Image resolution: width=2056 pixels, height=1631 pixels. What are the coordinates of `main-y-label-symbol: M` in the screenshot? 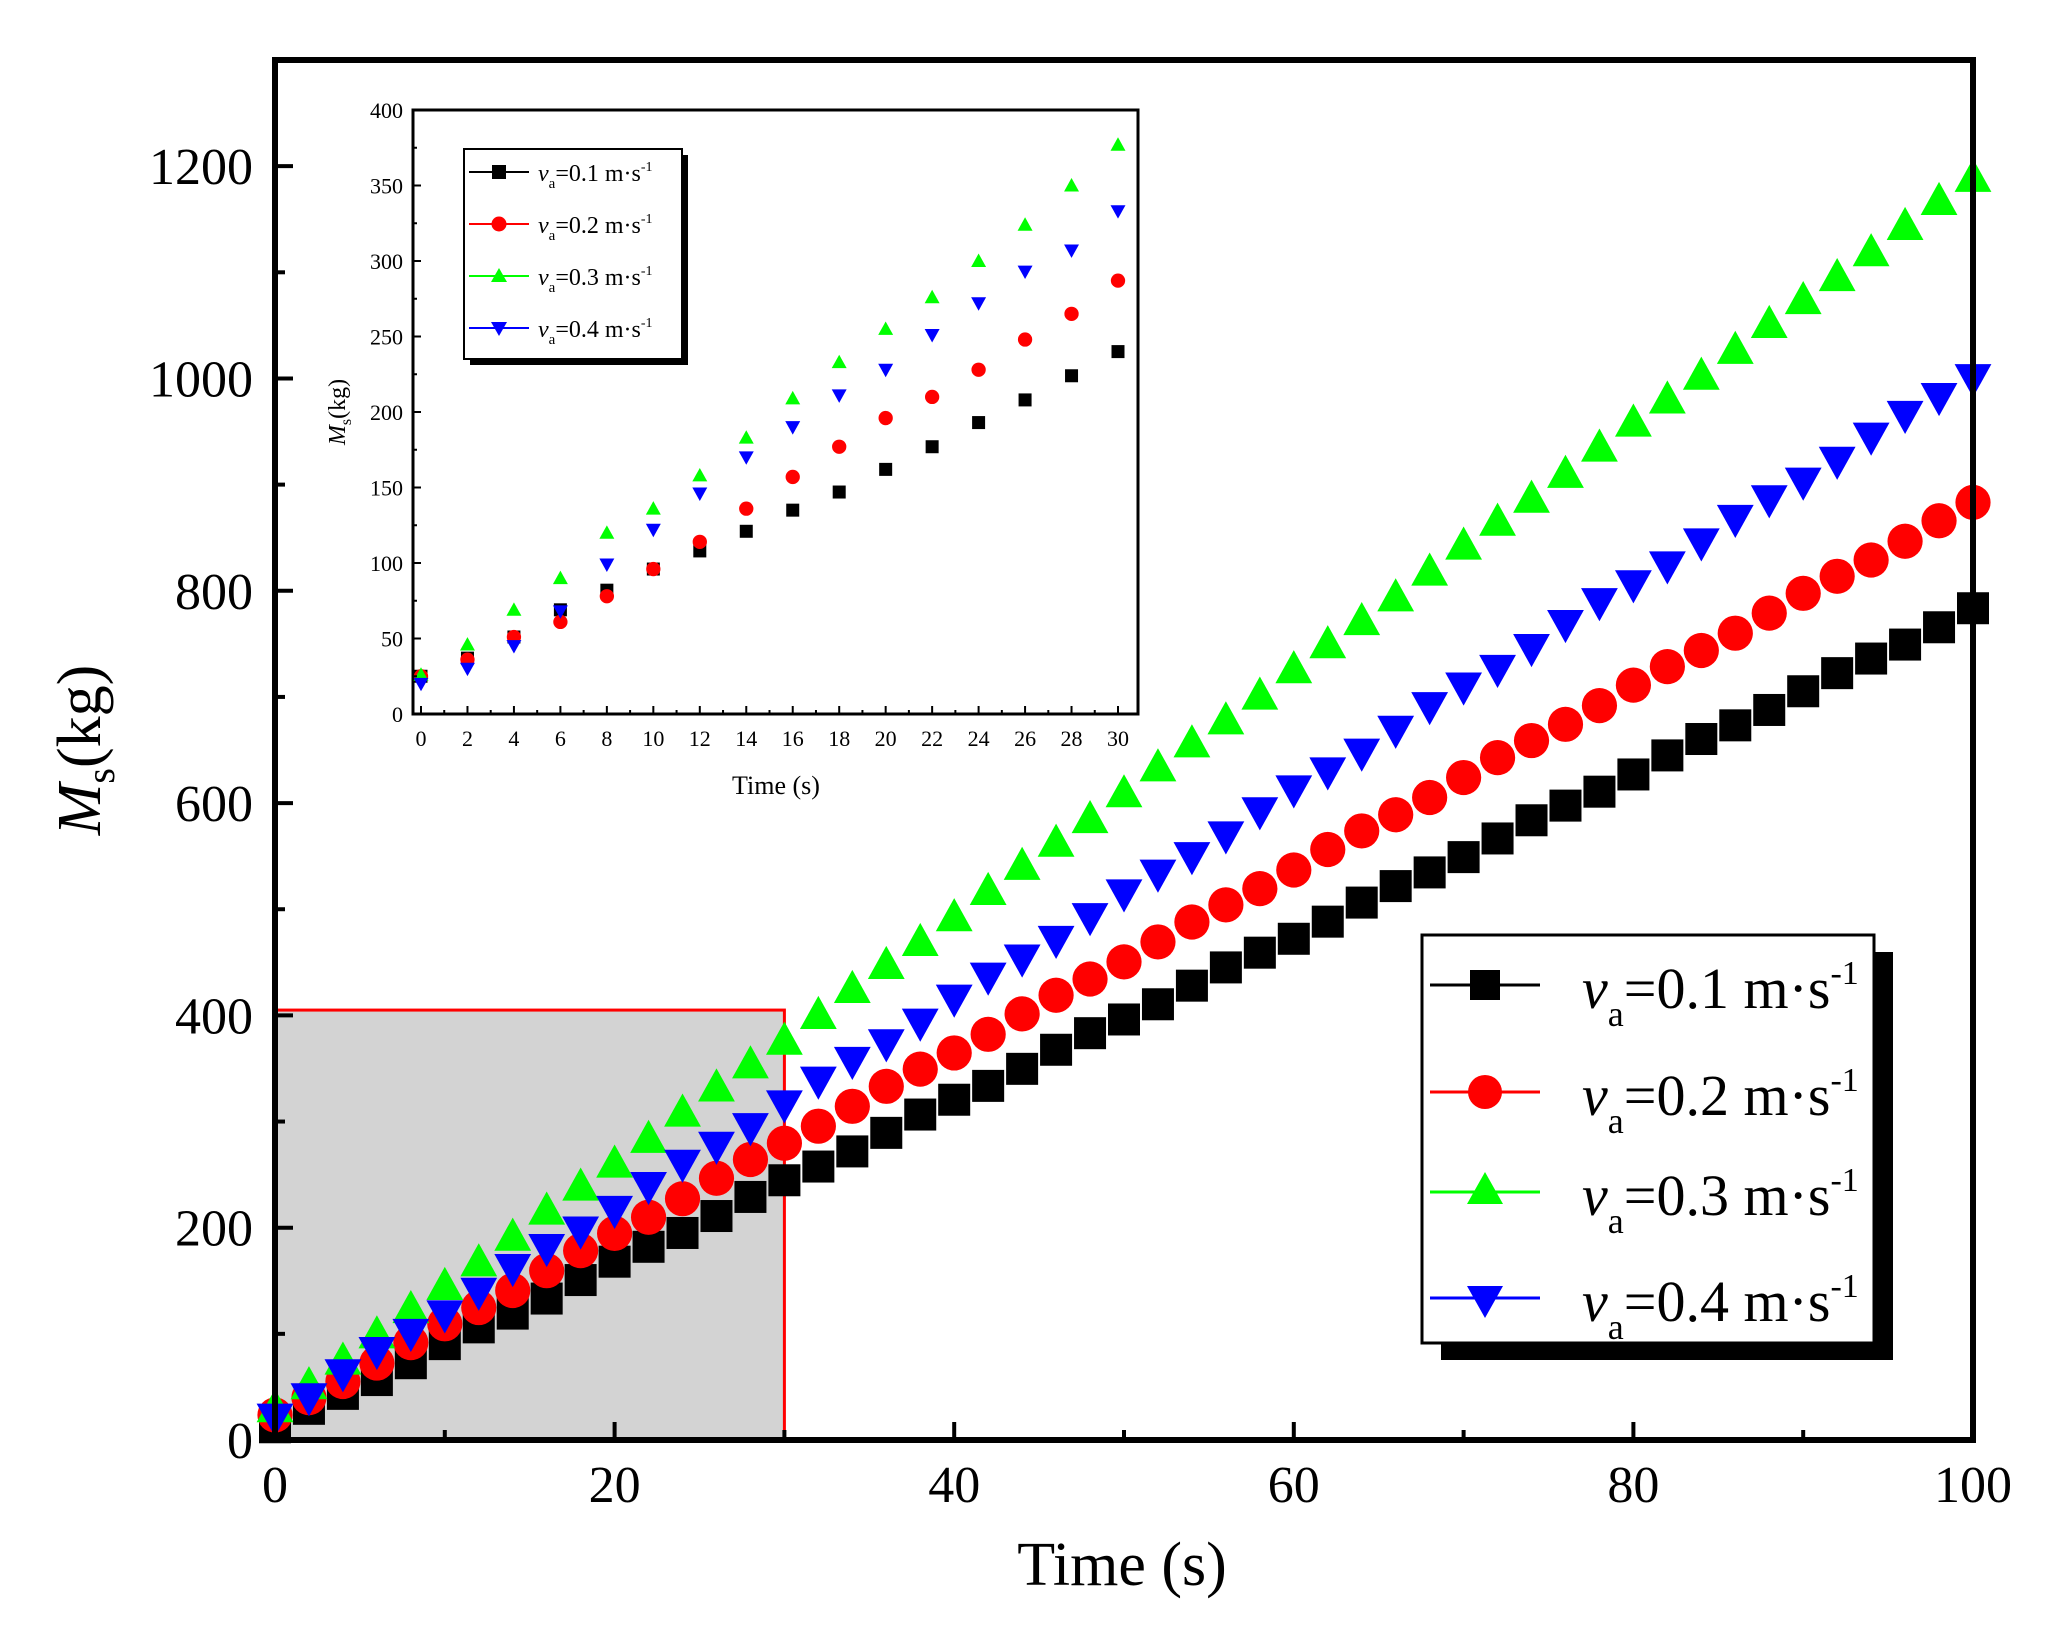 It's located at (80, 808).